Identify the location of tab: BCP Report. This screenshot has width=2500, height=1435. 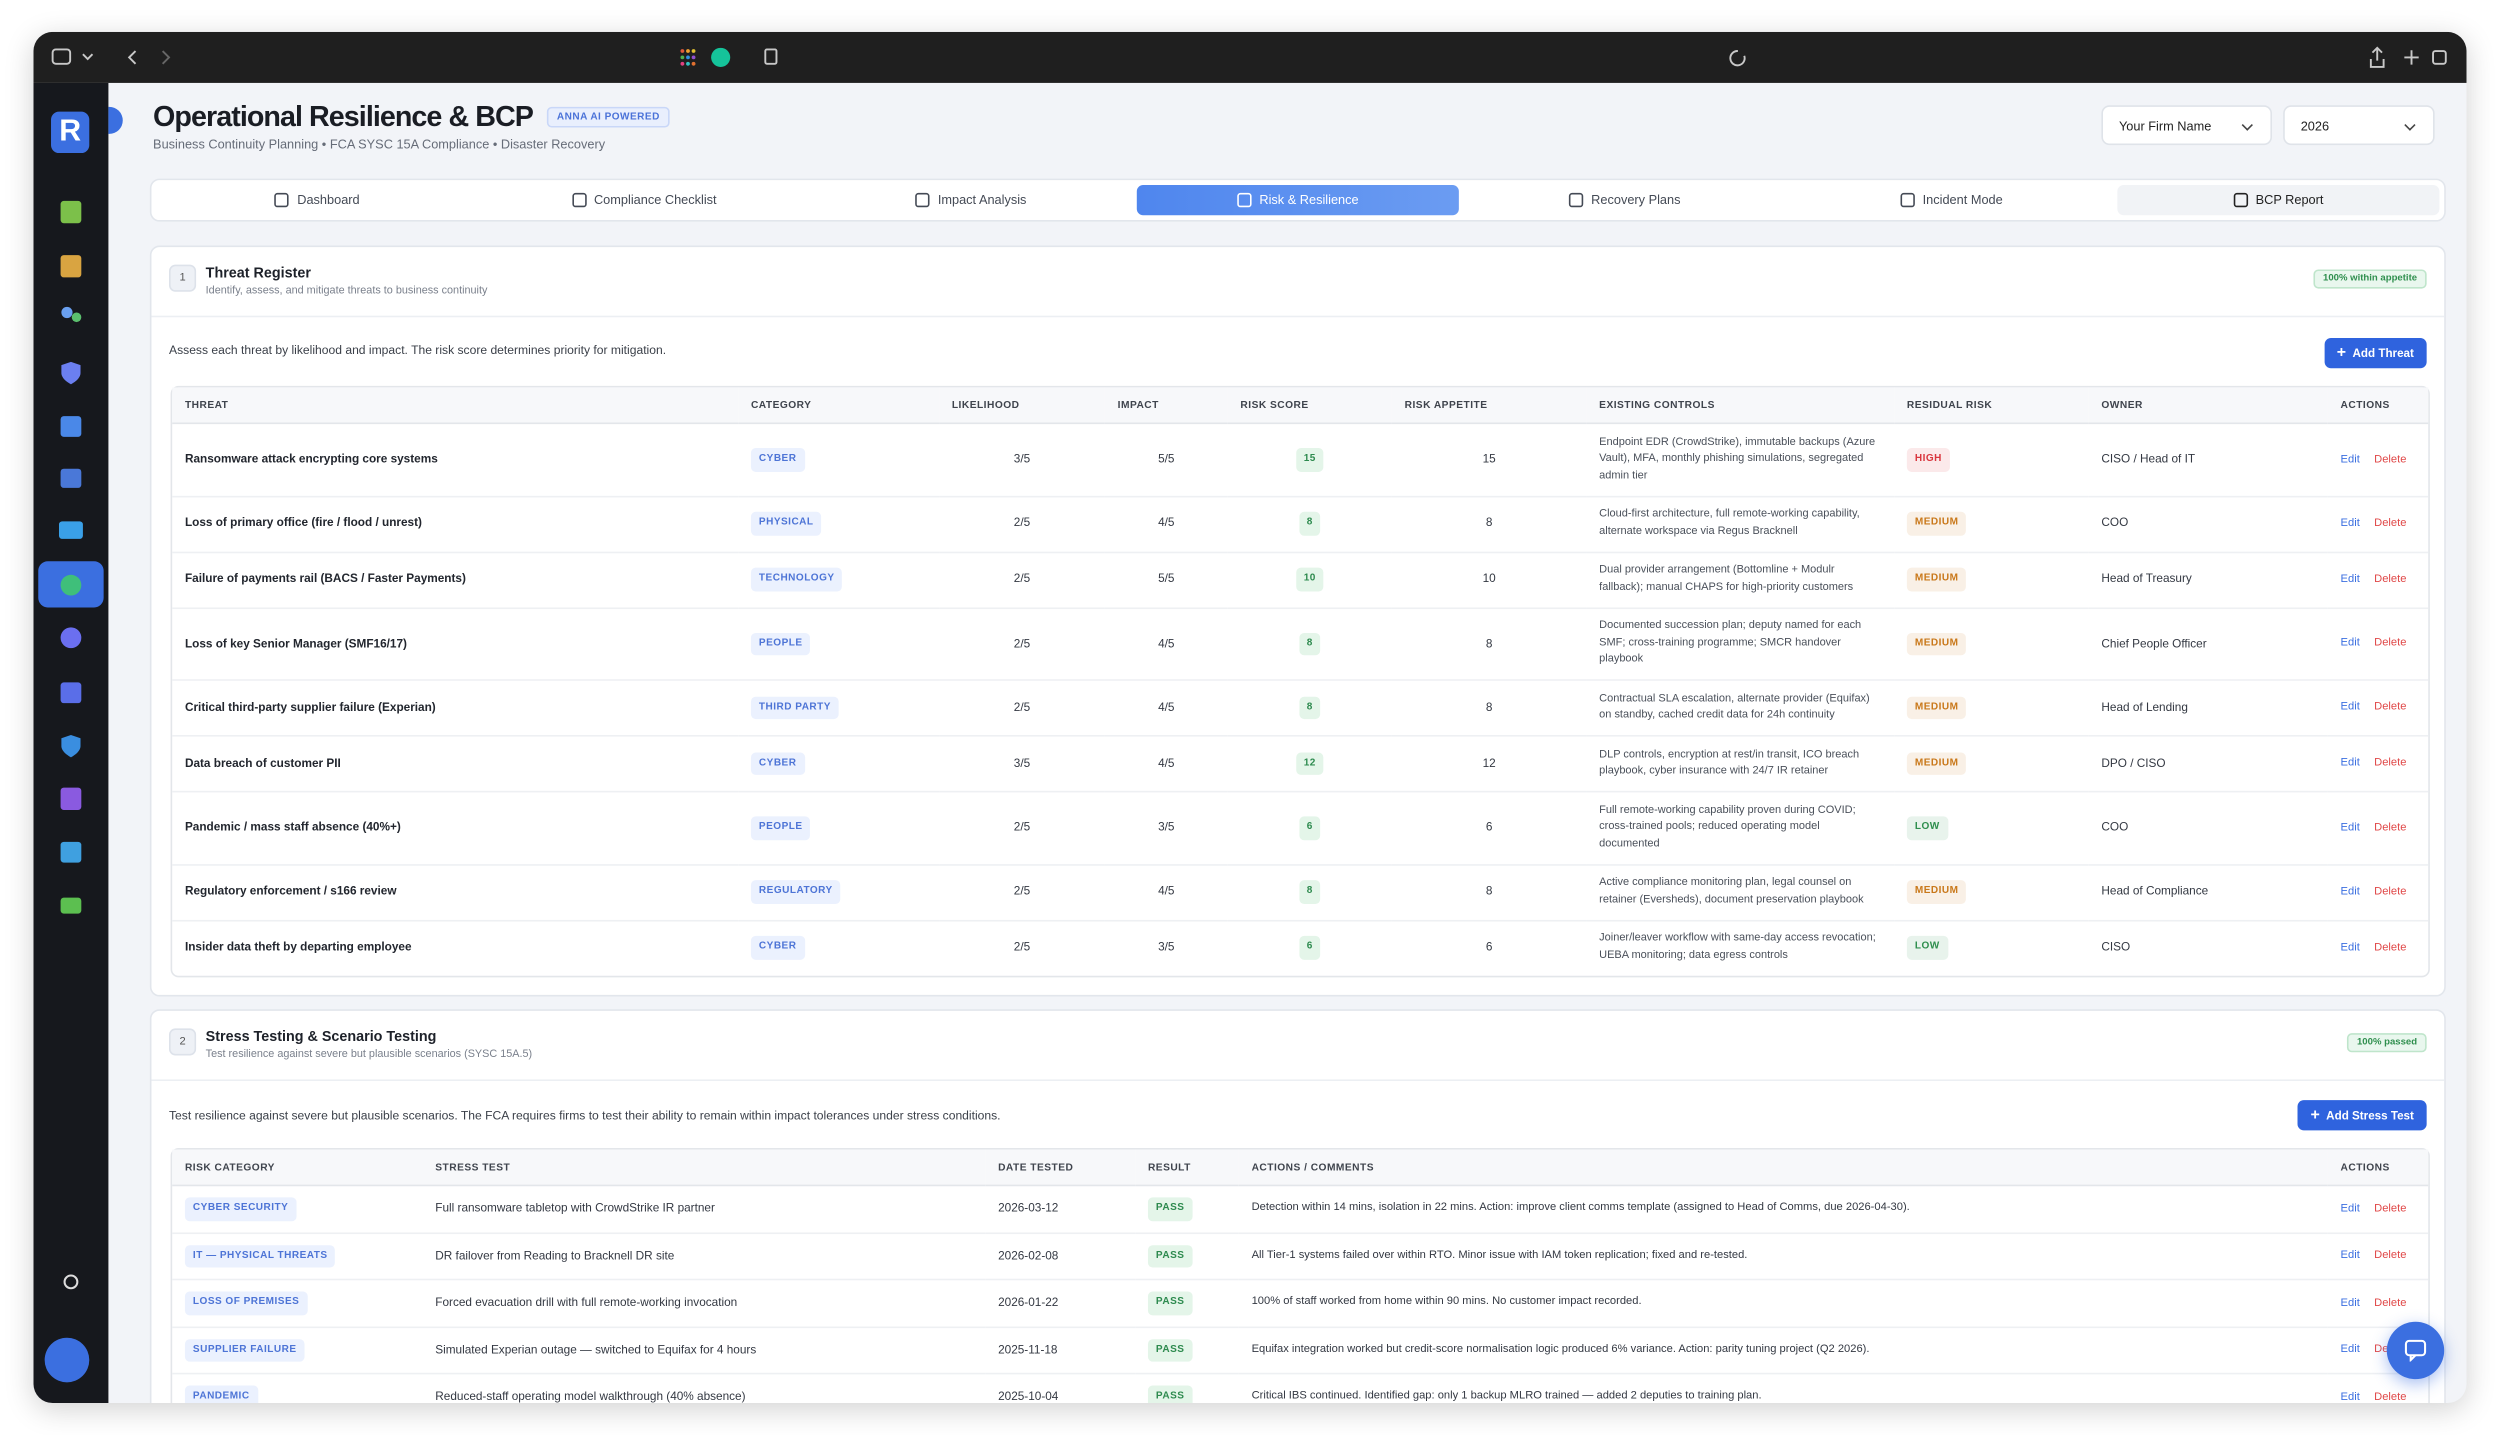
(2278, 200).